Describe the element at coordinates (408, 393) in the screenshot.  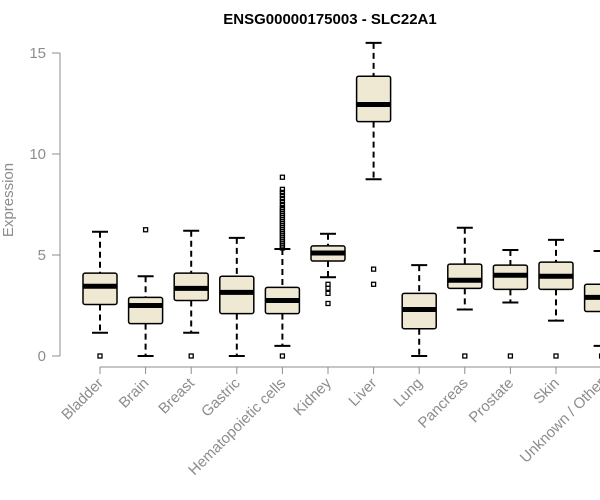
I see `x-tick-label: Lung` at that location.